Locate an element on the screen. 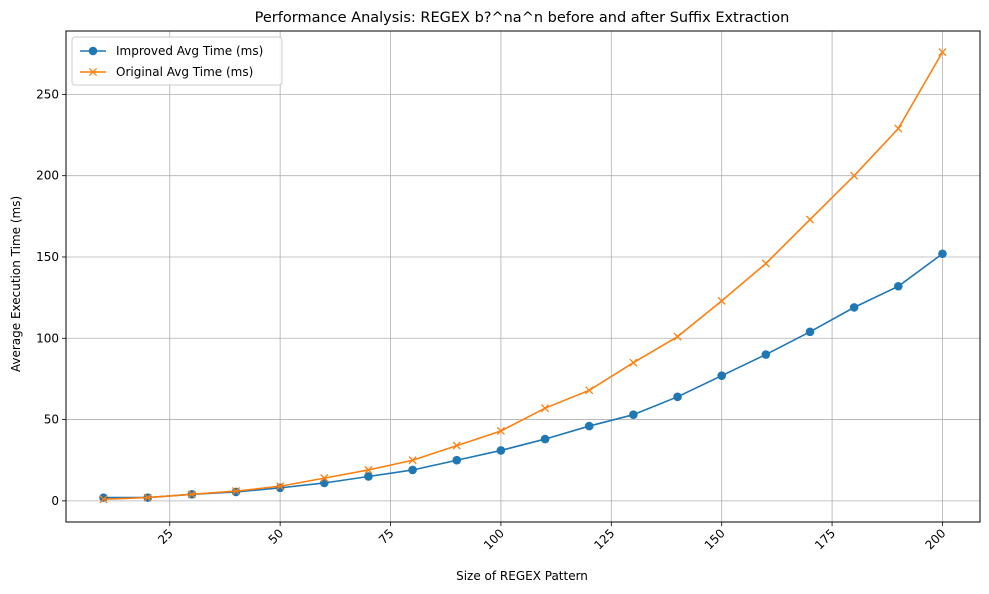 The height and width of the screenshot is (594, 989). legend-label: Original Avg Time (ms) is located at coordinates (184, 72).